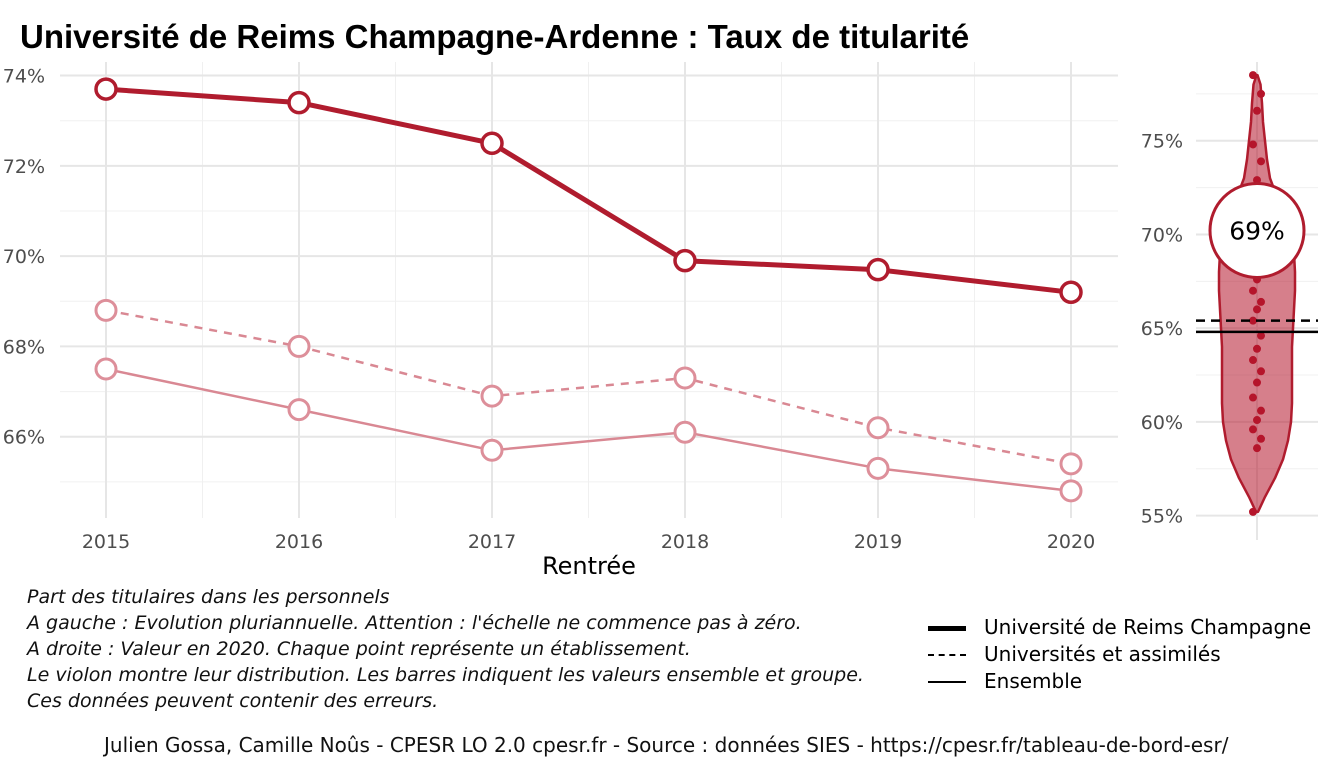  Describe the element at coordinates (947, 654) in the screenshot. I see `legend-key-dashed` at that location.